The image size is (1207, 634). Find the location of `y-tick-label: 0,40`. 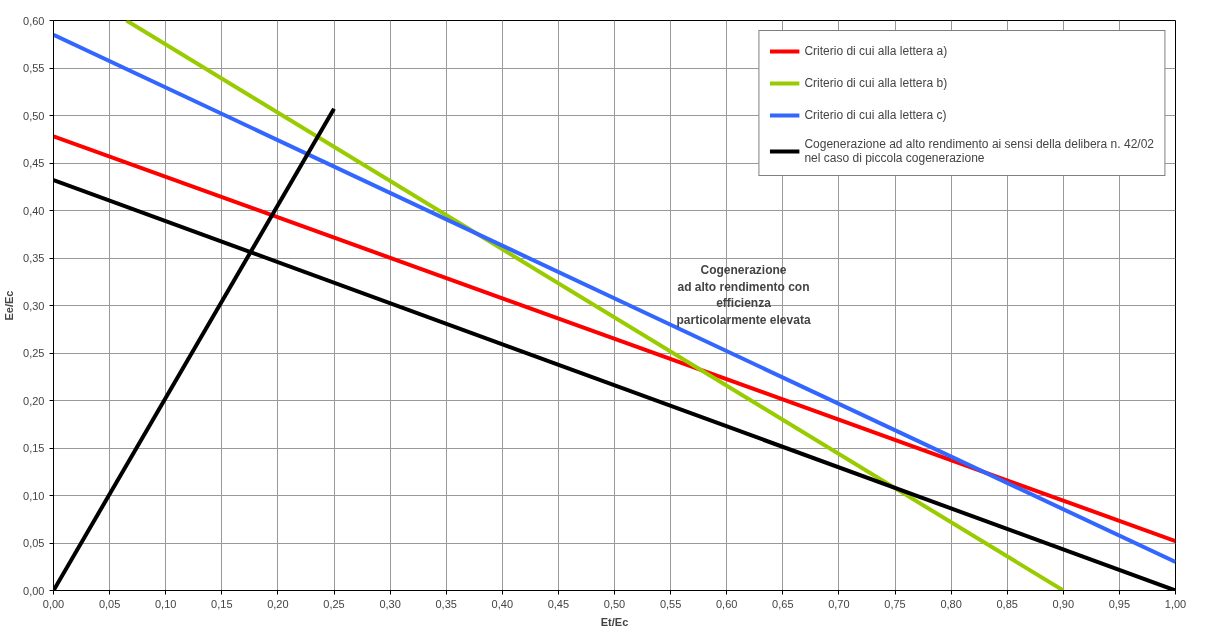

y-tick-label: 0,40 is located at coordinates (34, 210).